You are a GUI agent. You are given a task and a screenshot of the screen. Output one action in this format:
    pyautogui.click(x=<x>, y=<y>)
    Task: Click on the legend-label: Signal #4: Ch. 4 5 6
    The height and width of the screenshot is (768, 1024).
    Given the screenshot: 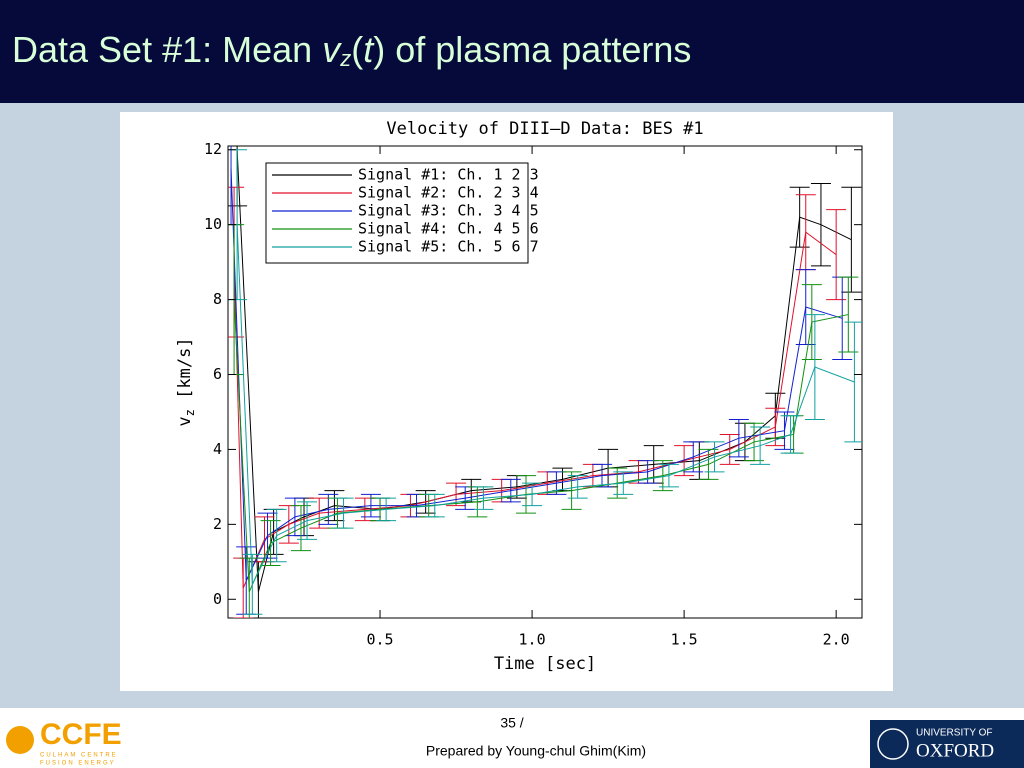 What is the action you would take?
    pyautogui.click(x=448, y=229)
    